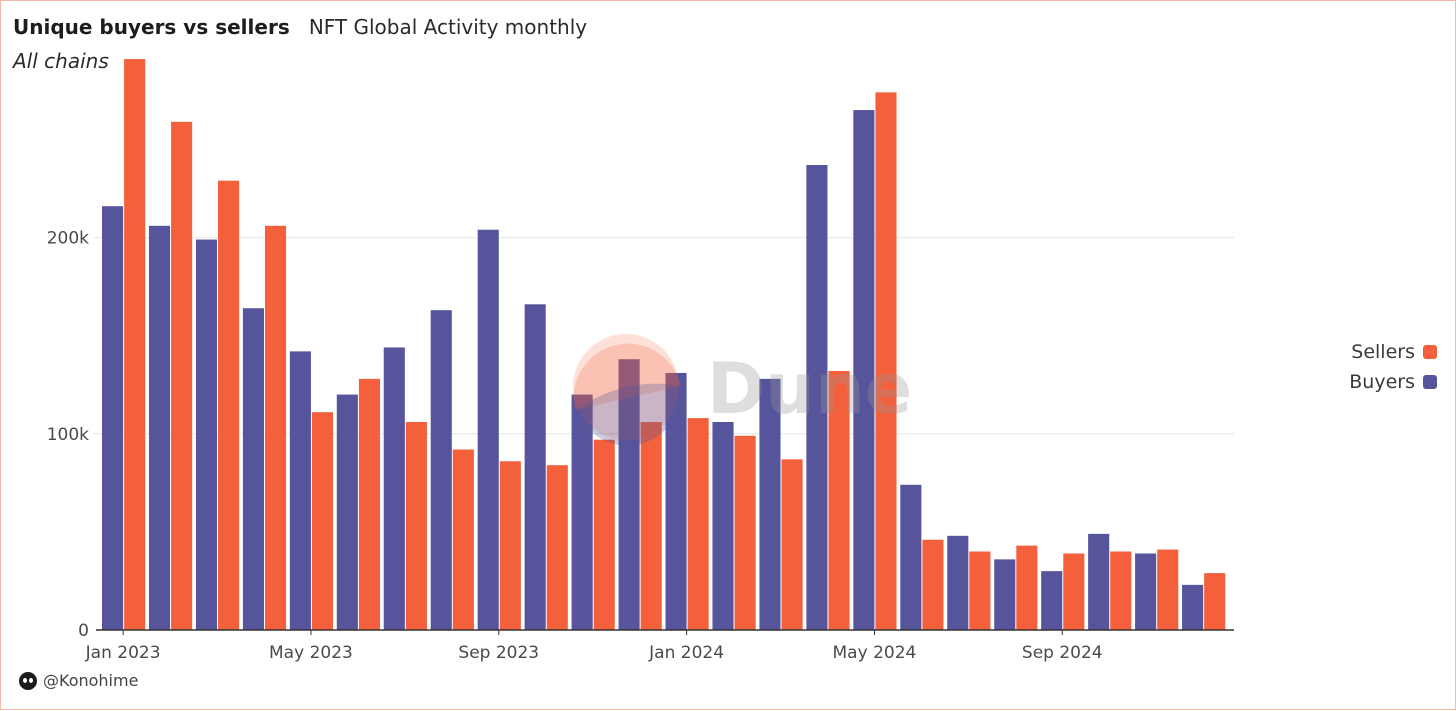  What do you see at coordinates (68, 435) in the screenshot?
I see `y-tick-label: 100k` at bounding box center [68, 435].